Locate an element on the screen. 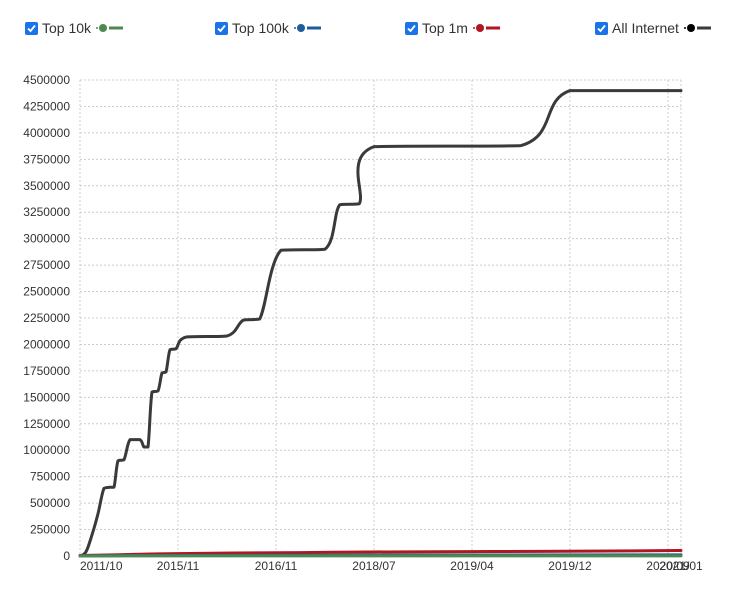 This screenshot has height=596, width=751. x-tick-label: 2019/04 is located at coordinates (472, 566).